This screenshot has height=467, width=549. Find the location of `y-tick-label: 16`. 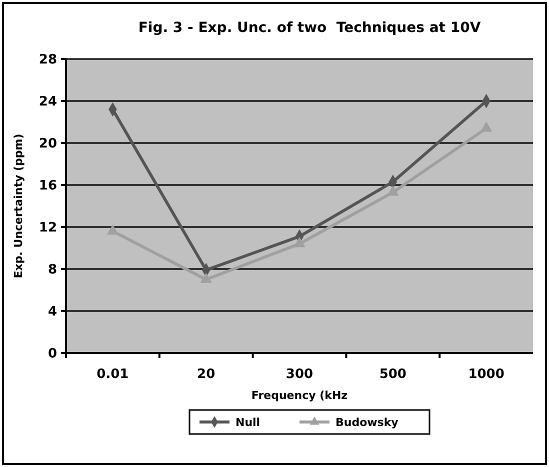

y-tick-label: 16 is located at coordinates (47, 186).